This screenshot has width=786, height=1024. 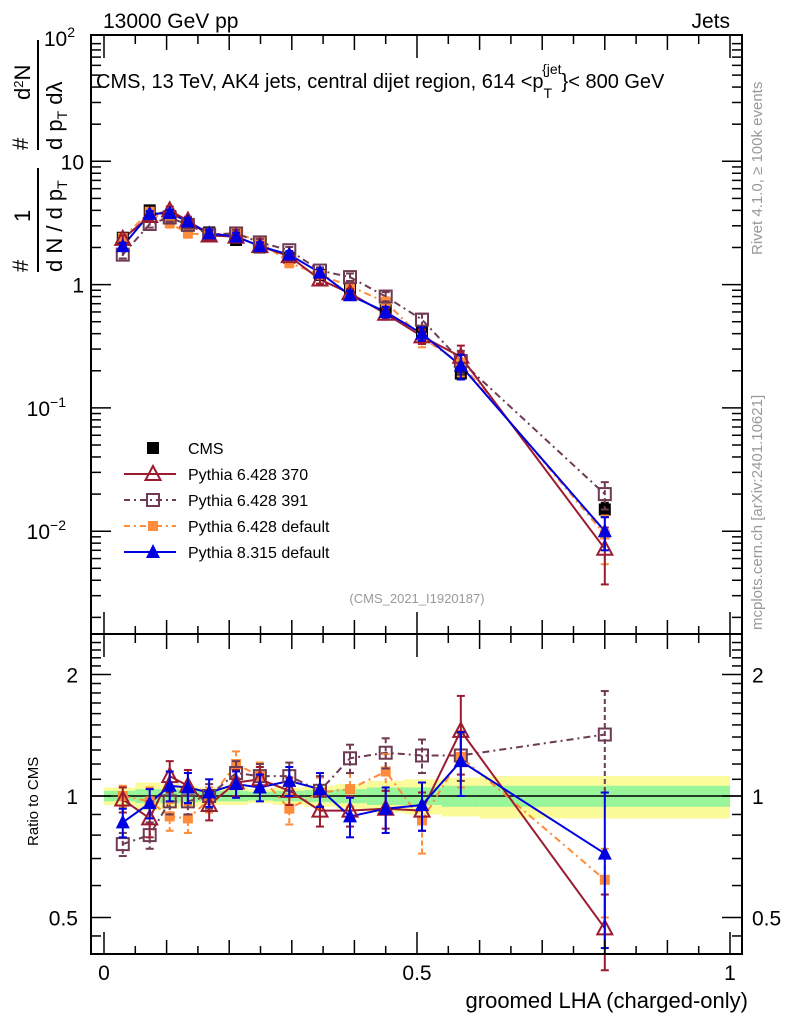 What do you see at coordinates (56, 115) in the screenshot?
I see `ylabel-dpt-dl: d pT dλ` at bounding box center [56, 115].